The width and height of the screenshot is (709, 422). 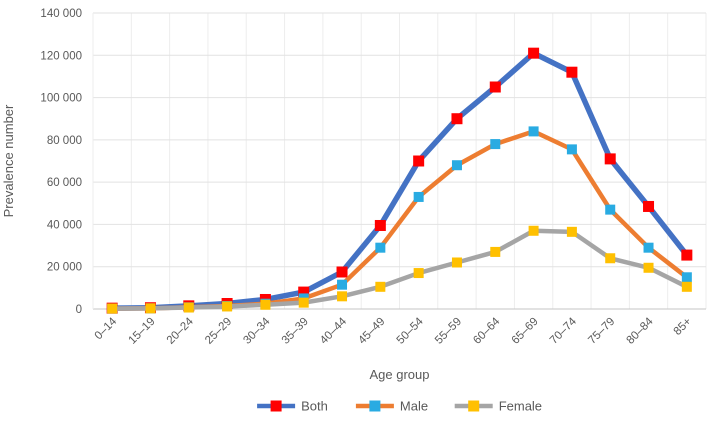 I want to click on x-tick-label: 50–54, so click(x=411, y=331).